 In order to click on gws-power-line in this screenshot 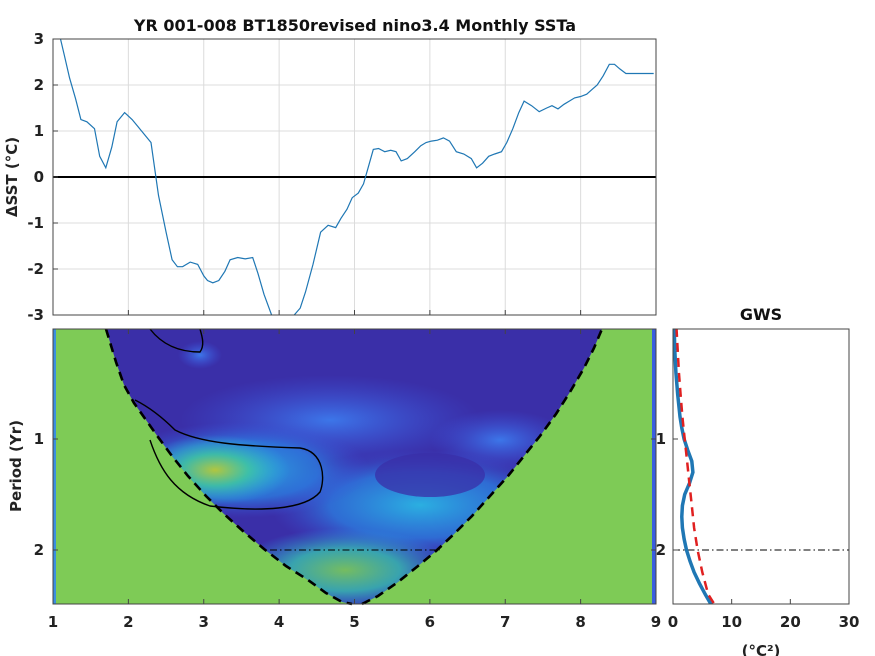, I will do `click(693, 466)`.